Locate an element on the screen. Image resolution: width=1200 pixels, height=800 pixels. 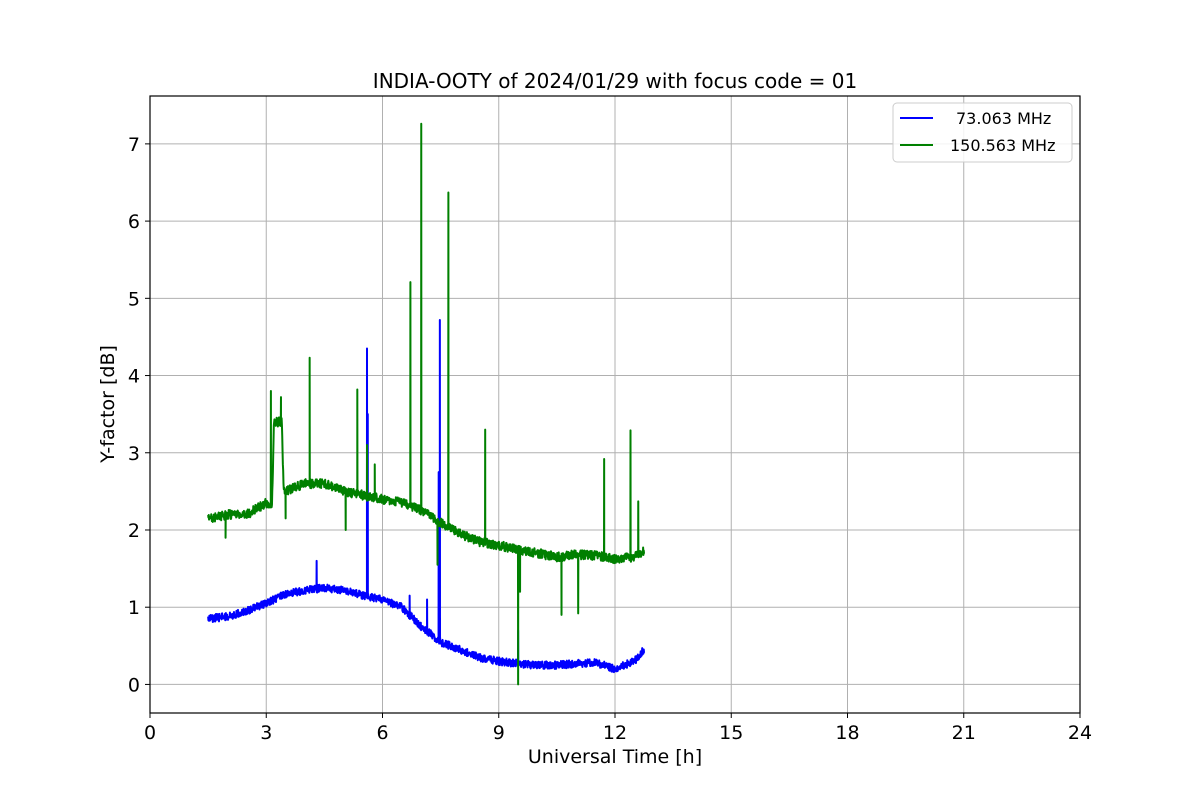
legend-label-series-2: 150.563 MHz is located at coordinates (1002, 145).